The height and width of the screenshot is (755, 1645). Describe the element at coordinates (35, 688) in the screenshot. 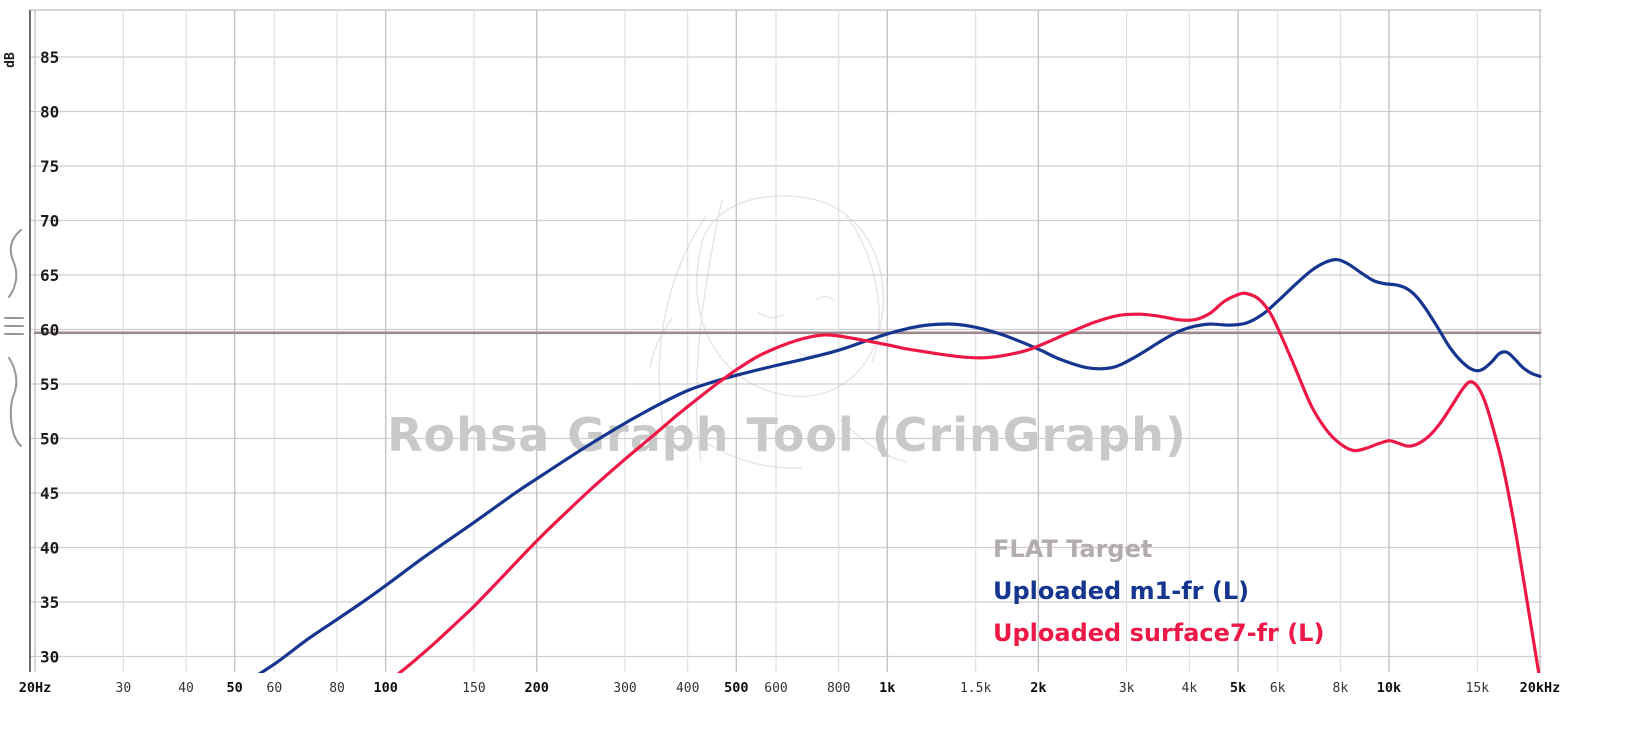

I see `x-tick-label: 20Hz` at that location.